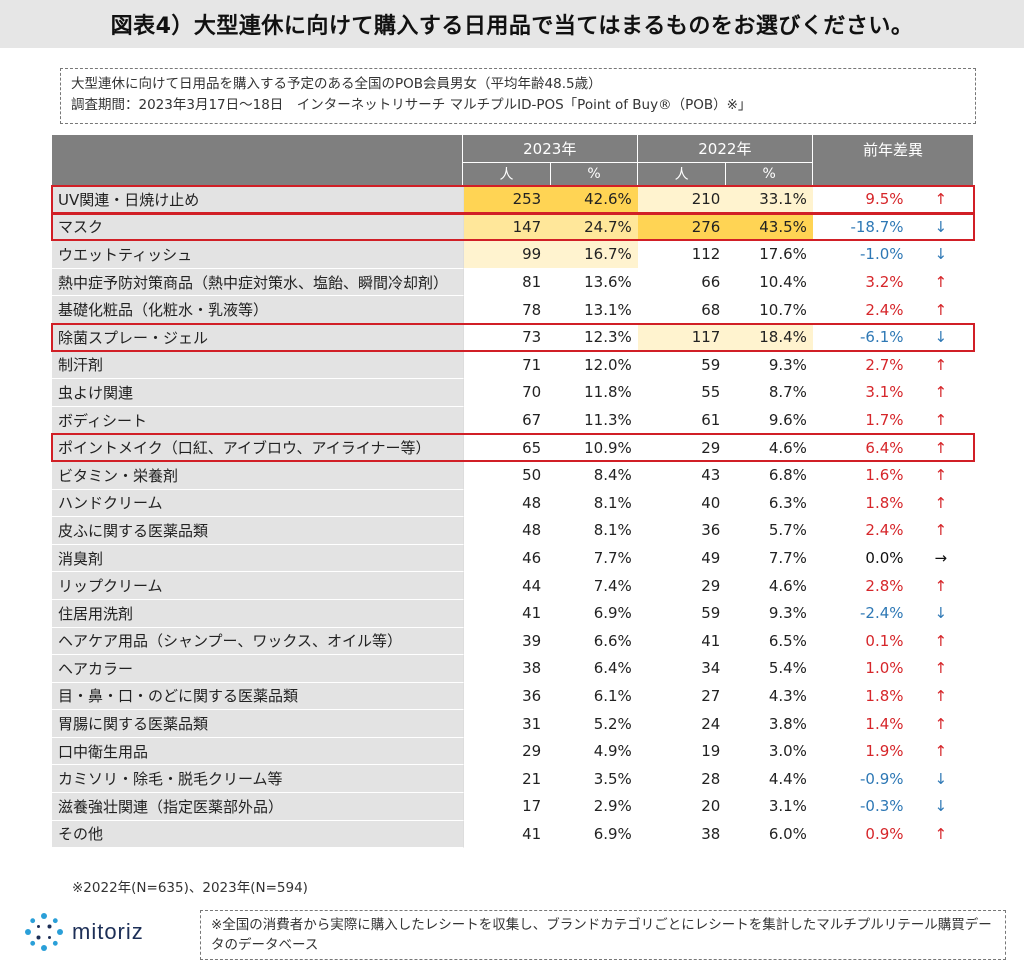 The width and height of the screenshot is (1024, 976). I want to click on page-title: 図表4）大型連休に向けて購入する日用品で当てはまるものをお選びください。, so click(512, 26).